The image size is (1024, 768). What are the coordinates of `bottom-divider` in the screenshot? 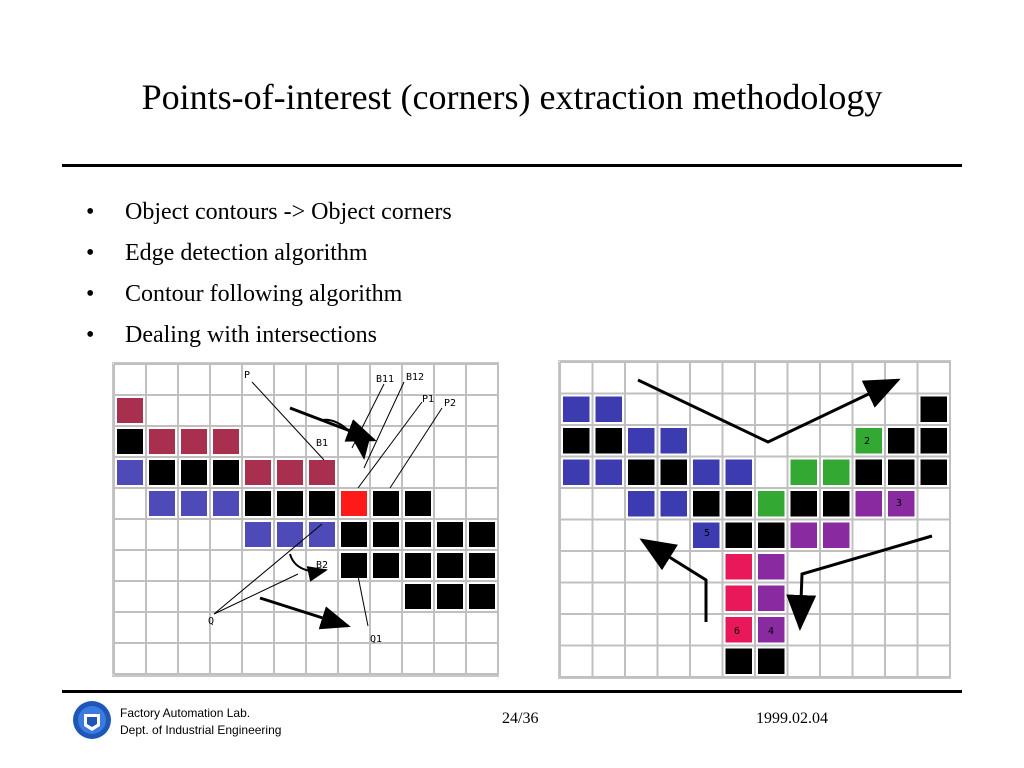 It's located at (512, 691).